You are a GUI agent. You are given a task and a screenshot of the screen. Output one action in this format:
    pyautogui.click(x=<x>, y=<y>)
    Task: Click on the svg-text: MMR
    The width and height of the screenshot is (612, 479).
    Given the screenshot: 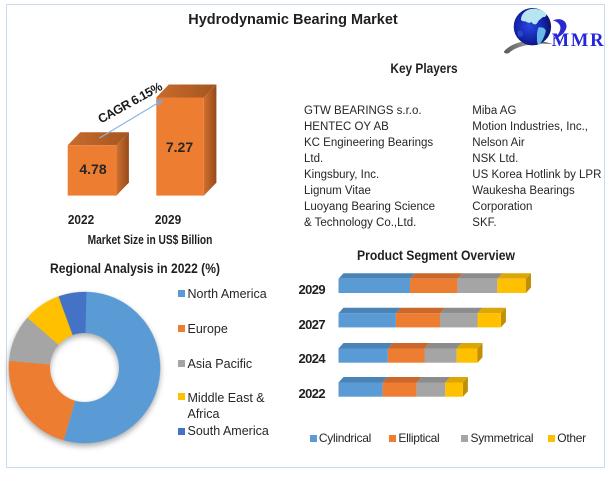 What is the action you would take?
    pyautogui.click(x=579, y=41)
    